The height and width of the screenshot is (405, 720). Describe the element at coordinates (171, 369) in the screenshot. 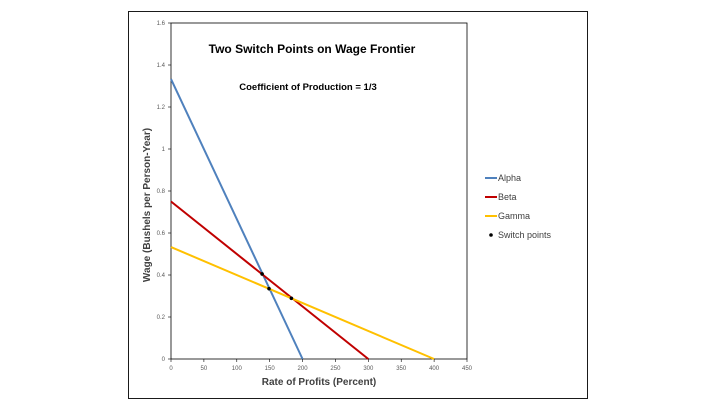

I see `x-tick-label: 0` at that location.